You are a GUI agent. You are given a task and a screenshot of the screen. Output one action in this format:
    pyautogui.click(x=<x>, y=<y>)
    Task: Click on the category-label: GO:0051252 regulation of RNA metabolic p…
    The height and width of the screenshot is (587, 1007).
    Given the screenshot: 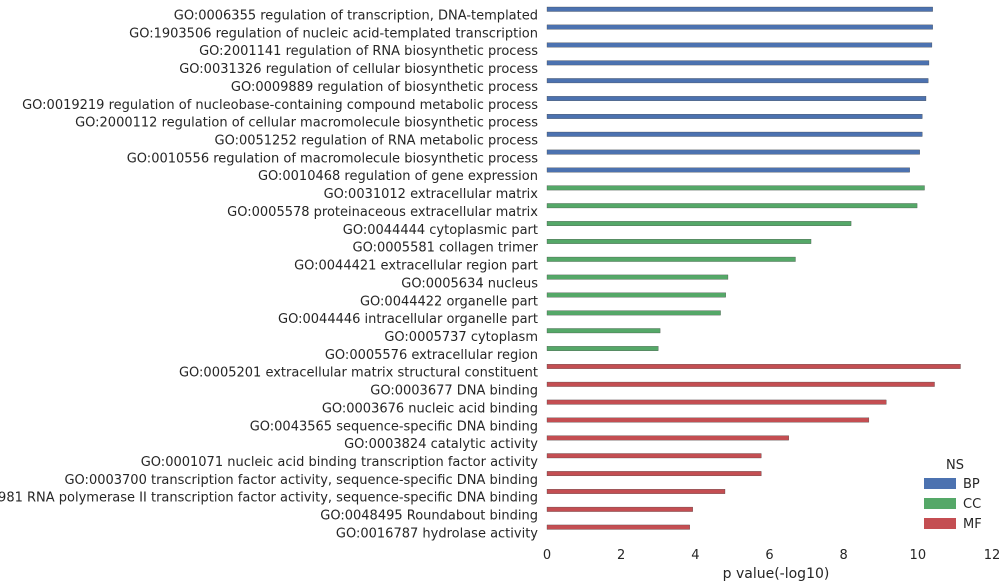 What is the action you would take?
    pyautogui.click(x=377, y=141)
    